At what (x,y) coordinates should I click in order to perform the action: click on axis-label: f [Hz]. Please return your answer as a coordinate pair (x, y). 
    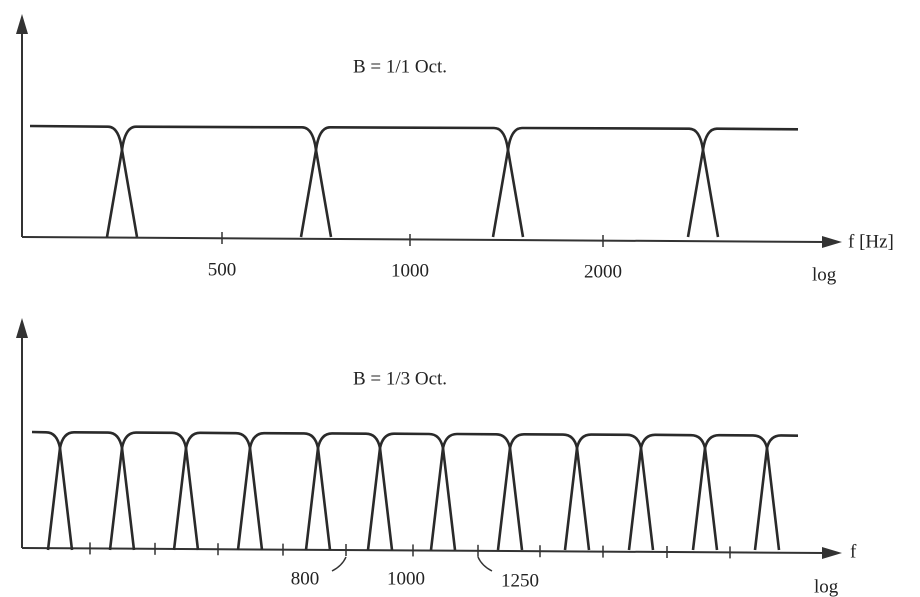
    Looking at the image, I should click on (871, 241).